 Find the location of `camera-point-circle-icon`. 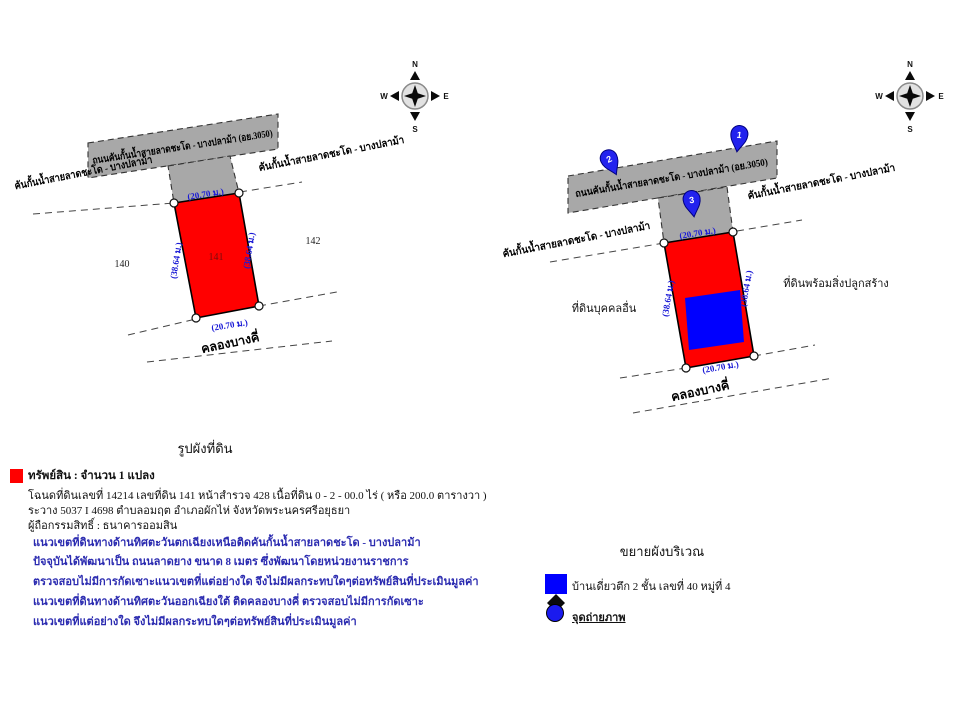

camera-point-circle-icon is located at coordinates (555, 613).